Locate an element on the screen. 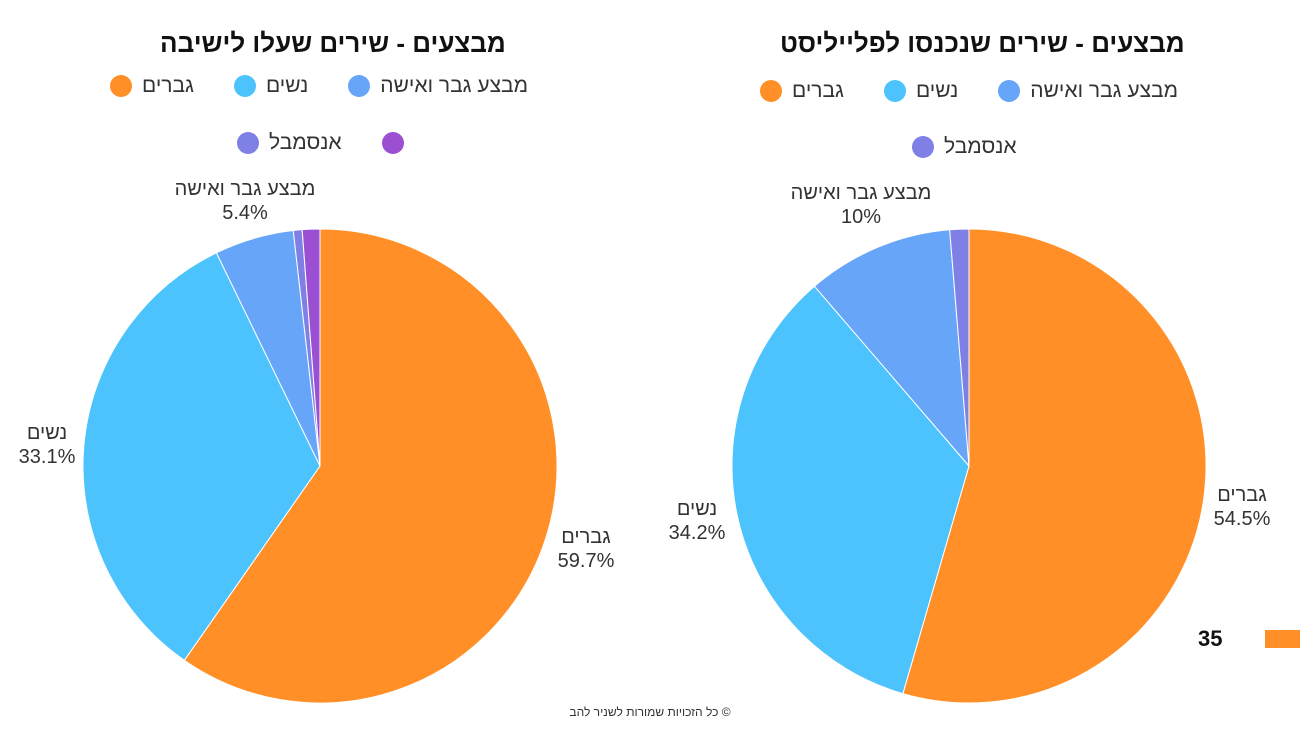 The image size is (1300, 731). legend-item is located at coordinates (397, 143).